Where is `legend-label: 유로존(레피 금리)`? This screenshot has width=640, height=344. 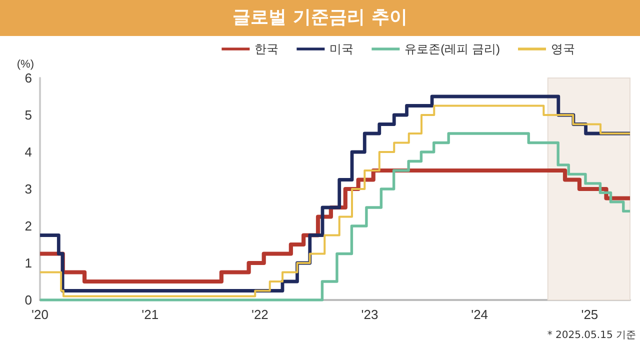 legend-label: 유로존(레피 금리) is located at coordinates (452, 49).